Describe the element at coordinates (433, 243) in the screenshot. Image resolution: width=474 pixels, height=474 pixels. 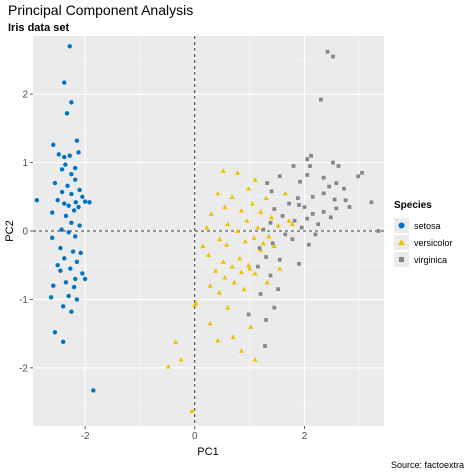
I see `legend-label-versicolor: versicolor` at that location.